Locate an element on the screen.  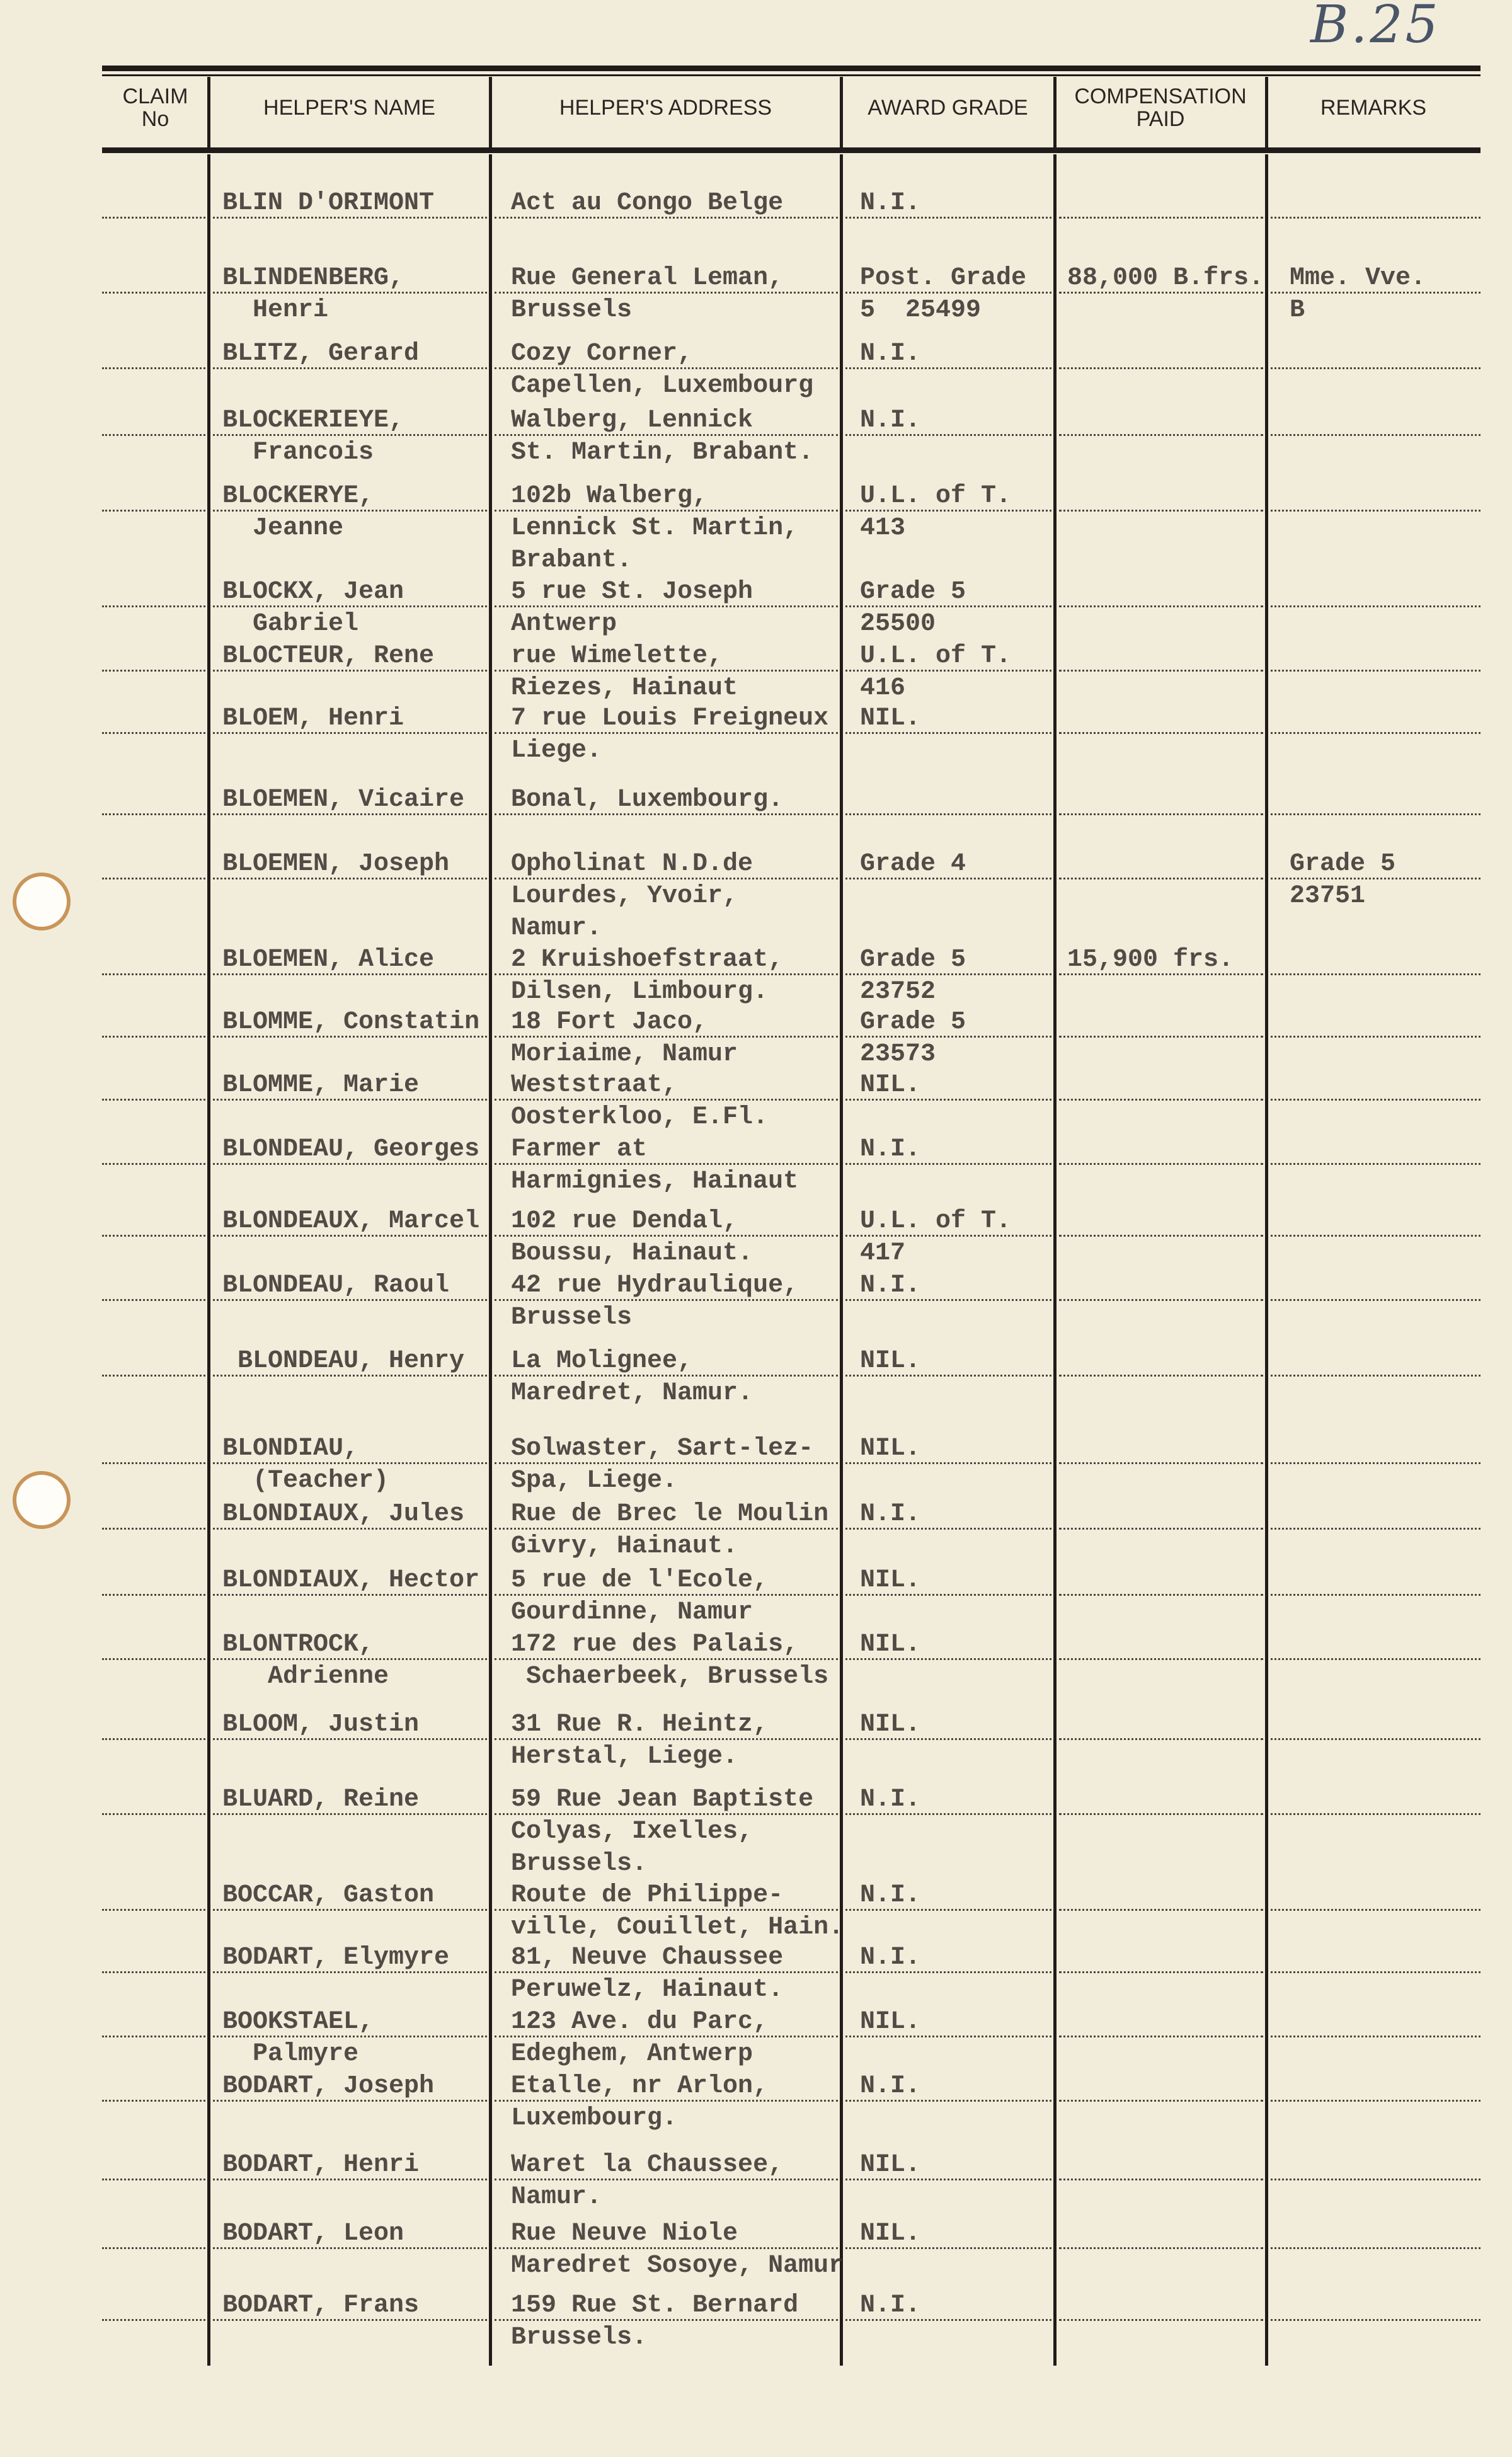
address-cell-line: Bonal, Luxembourg. is located at coordinates (647, 800).